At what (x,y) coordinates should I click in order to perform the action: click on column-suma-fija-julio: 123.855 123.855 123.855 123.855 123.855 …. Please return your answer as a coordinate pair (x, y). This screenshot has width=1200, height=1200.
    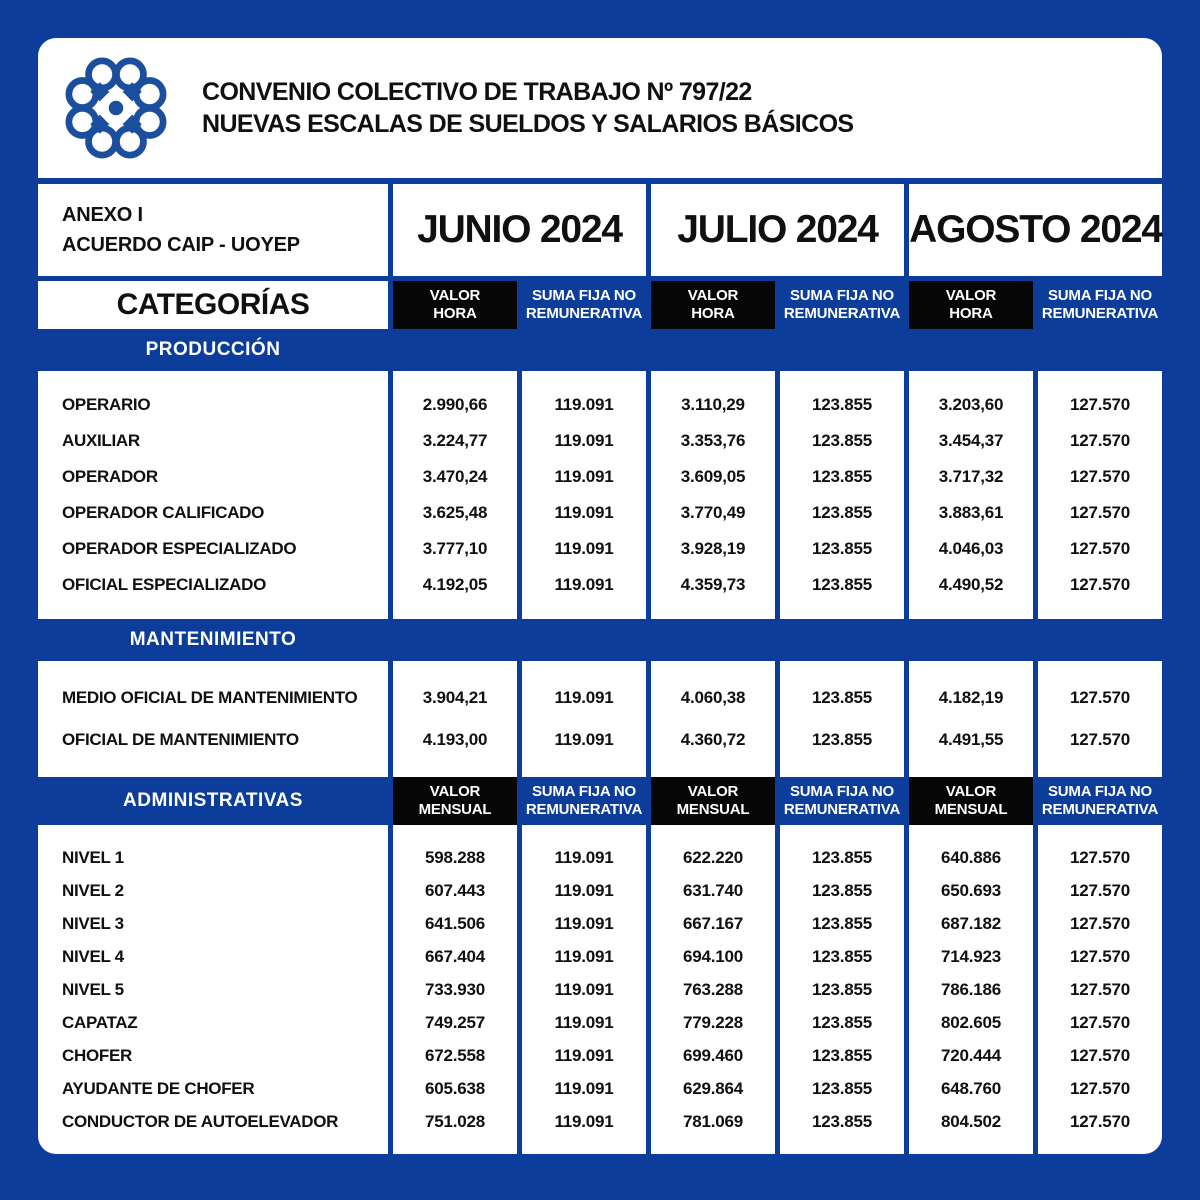
    Looking at the image, I should click on (842, 989).